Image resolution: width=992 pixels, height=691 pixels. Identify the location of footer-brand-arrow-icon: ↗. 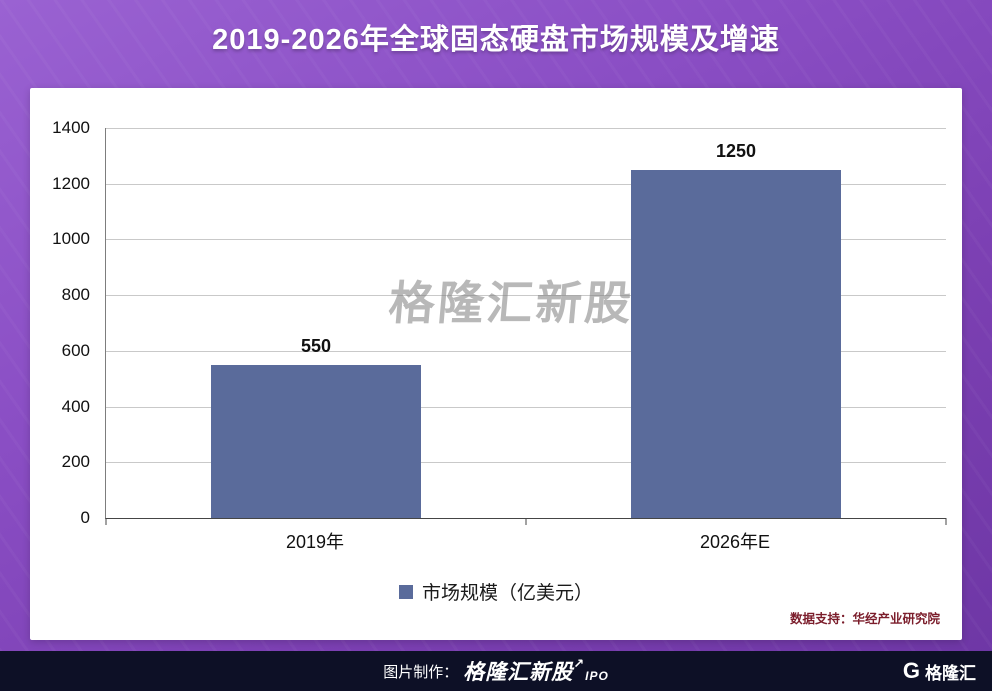
(579, 663).